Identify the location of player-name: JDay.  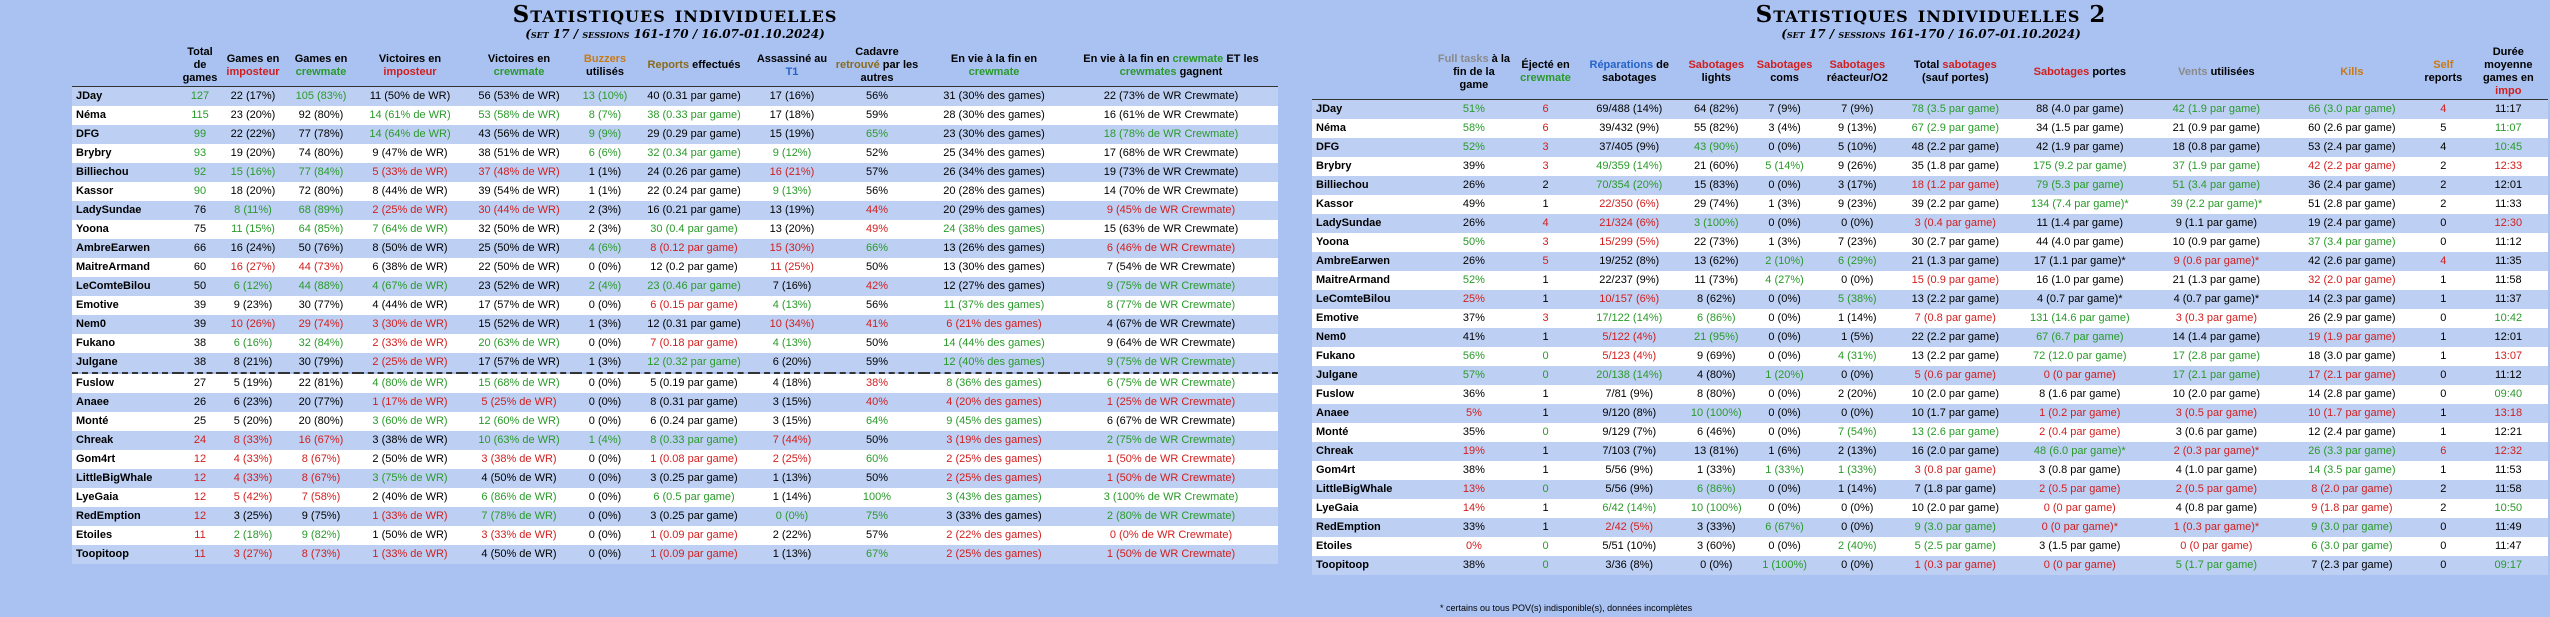
(1374, 109).